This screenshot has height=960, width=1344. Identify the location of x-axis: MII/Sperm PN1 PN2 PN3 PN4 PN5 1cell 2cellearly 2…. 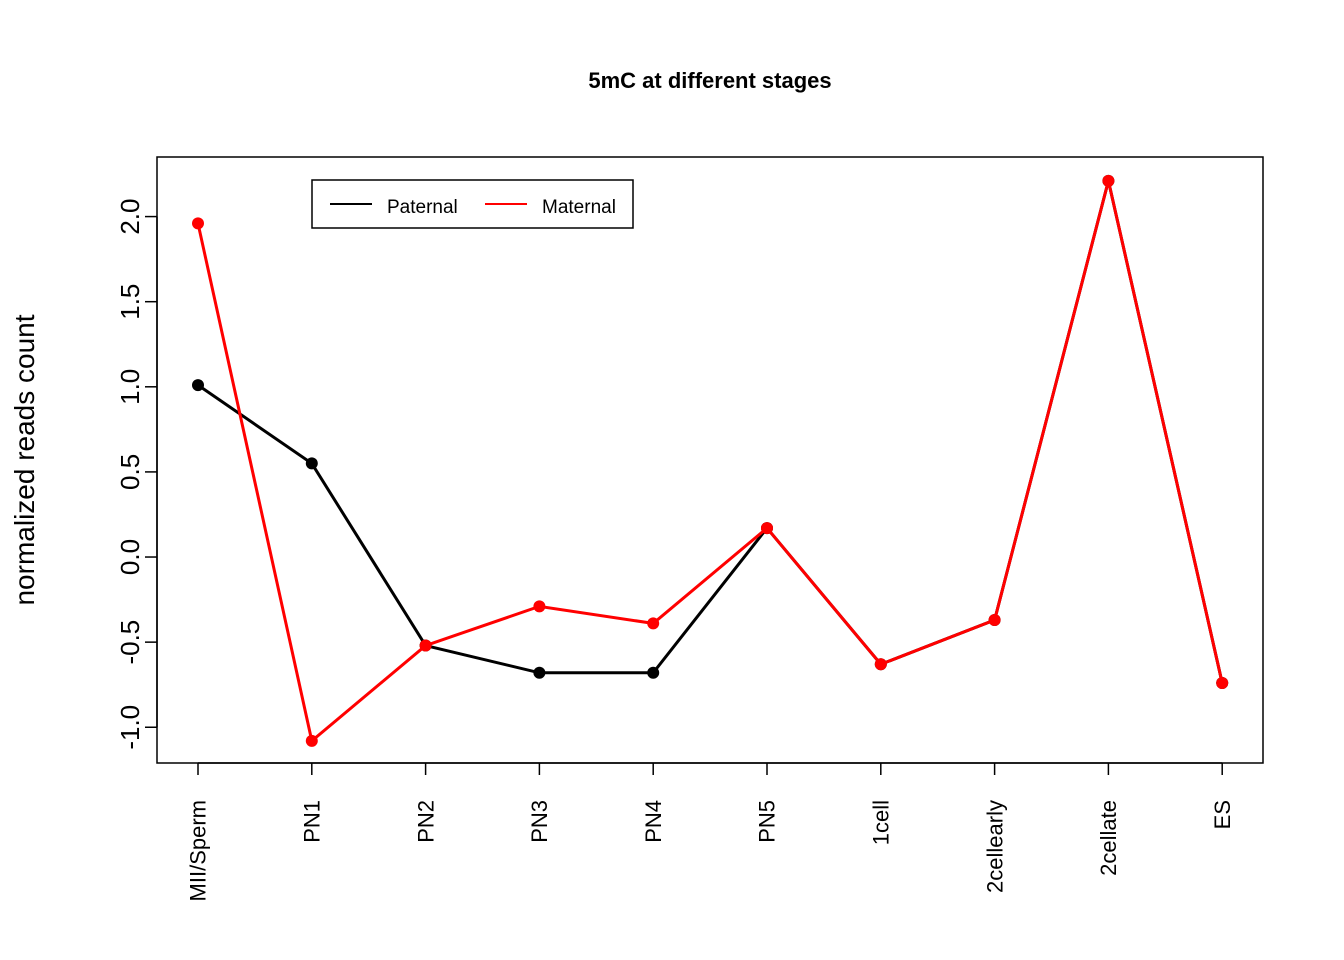
(710, 831).